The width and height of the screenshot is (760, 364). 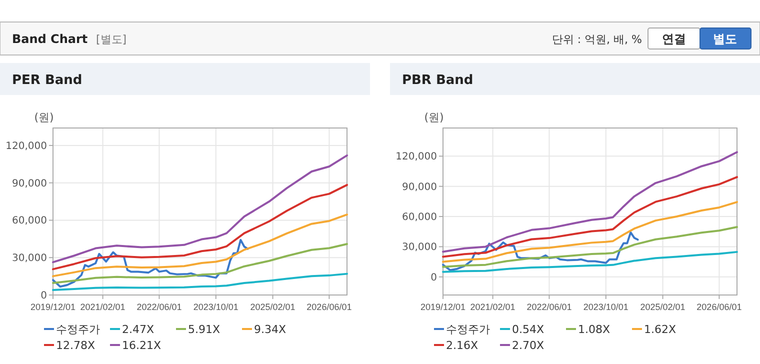 I want to click on legend-label: 2.47X, so click(x=138, y=329).